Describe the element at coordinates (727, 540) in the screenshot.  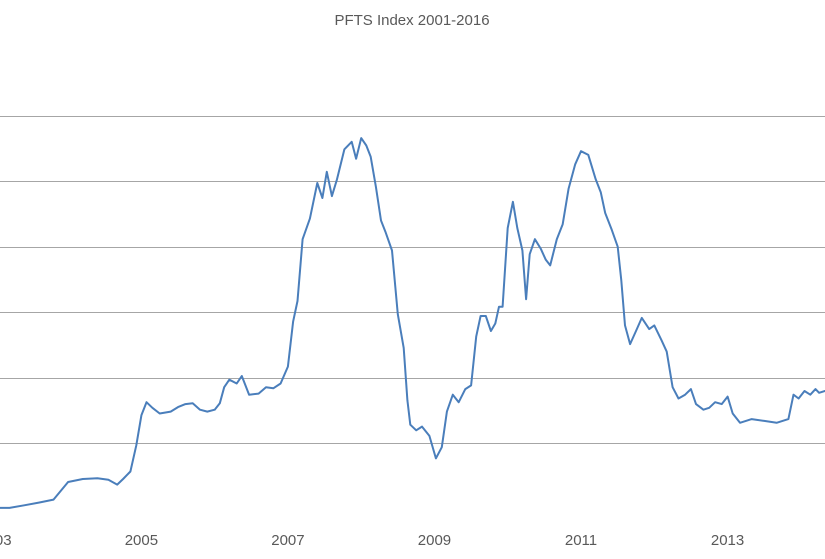
I see `x-tick-label-2013: 2013` at that location.